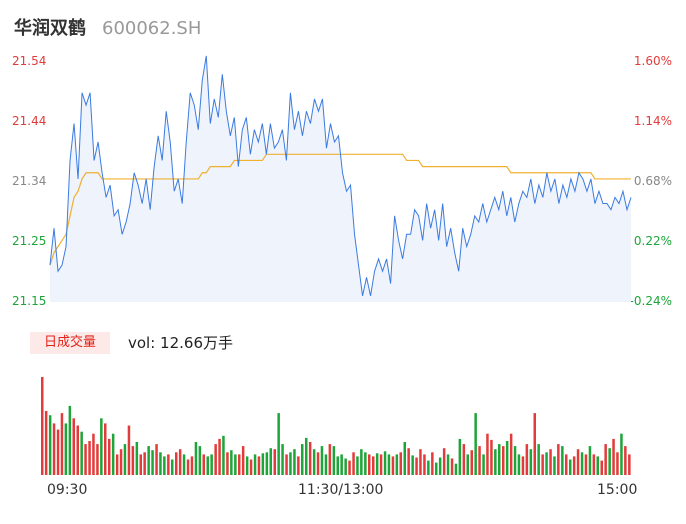  I want to click on volume-tag: 日成交量, so click(70, 343).